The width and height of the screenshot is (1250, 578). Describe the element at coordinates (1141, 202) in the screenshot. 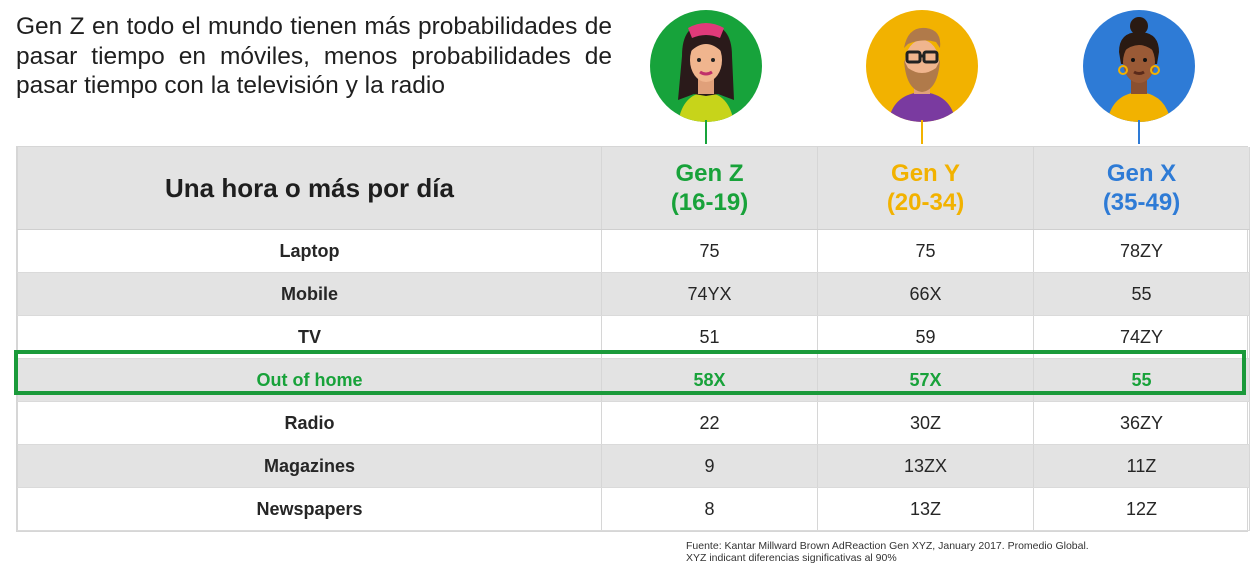

I see `gen-x-age-range: (35-49)` at that location.